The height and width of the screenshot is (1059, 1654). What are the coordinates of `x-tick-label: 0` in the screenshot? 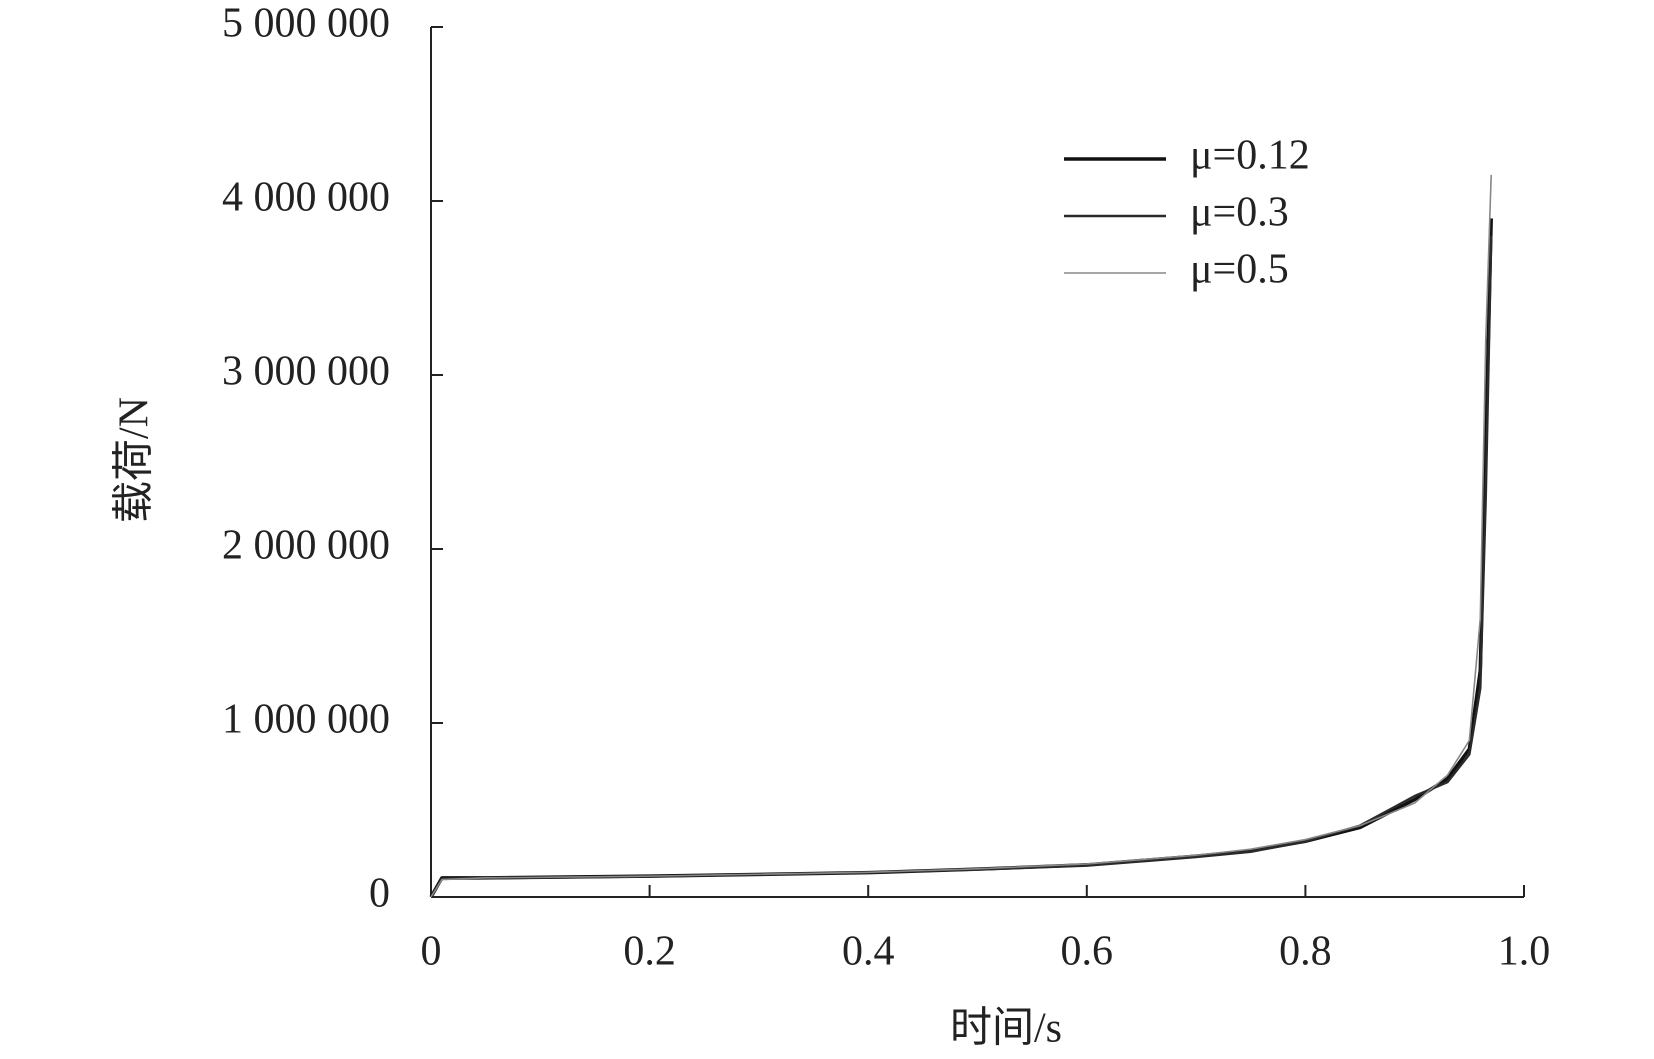 It's located at (431, 952).